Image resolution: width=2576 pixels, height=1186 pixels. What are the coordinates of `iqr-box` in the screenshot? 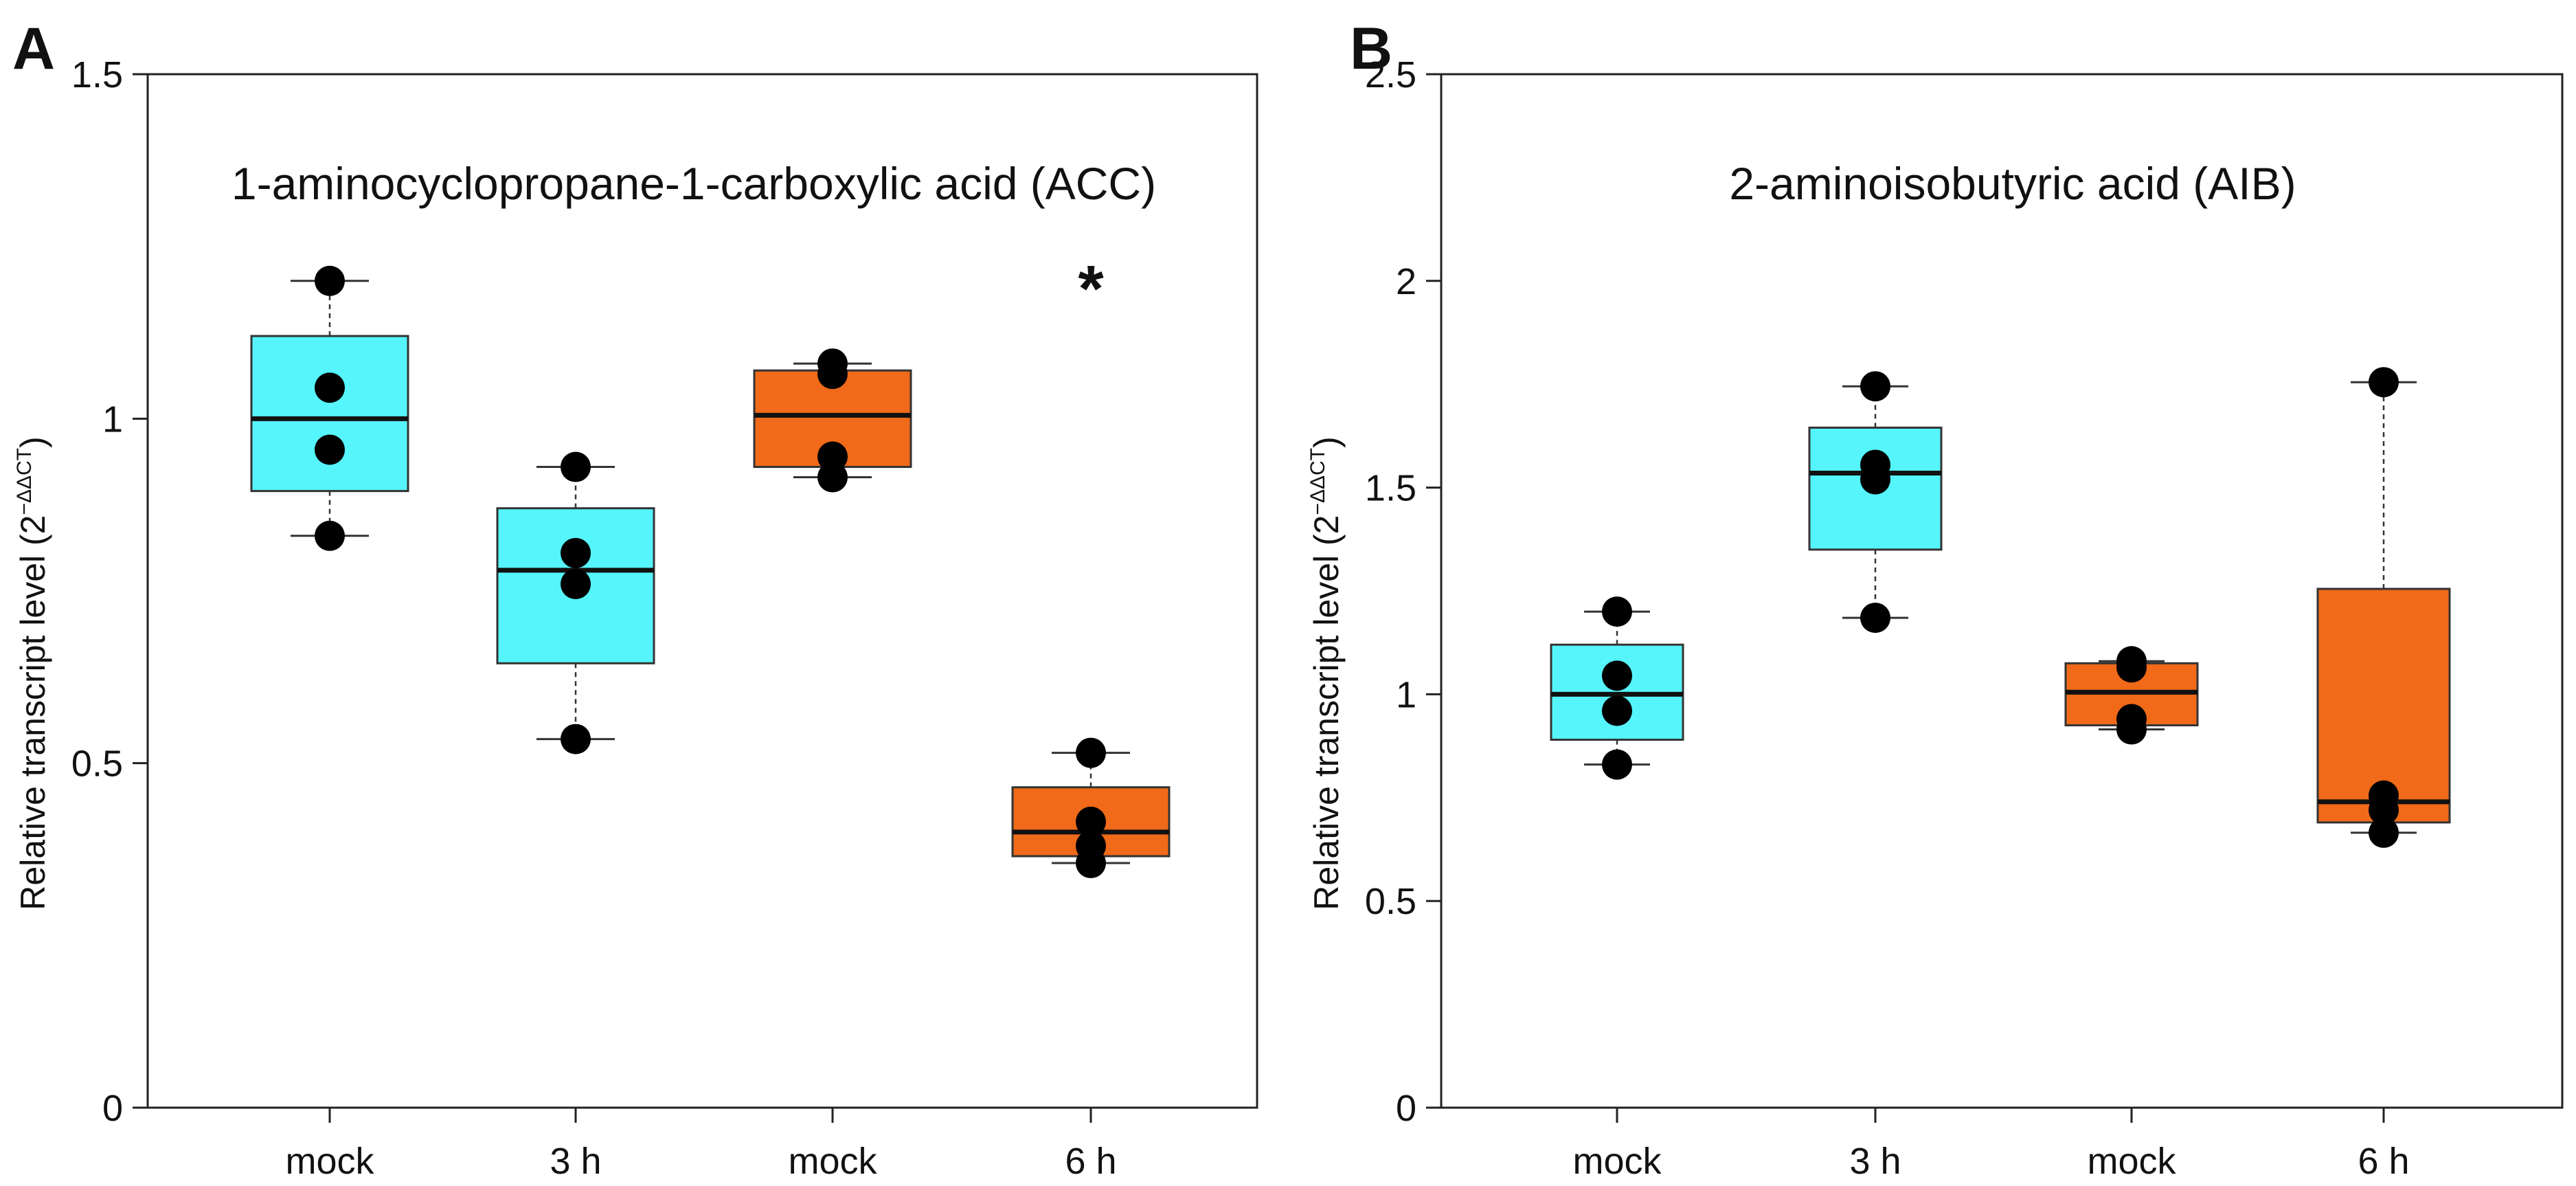 It's located at (329, 414).